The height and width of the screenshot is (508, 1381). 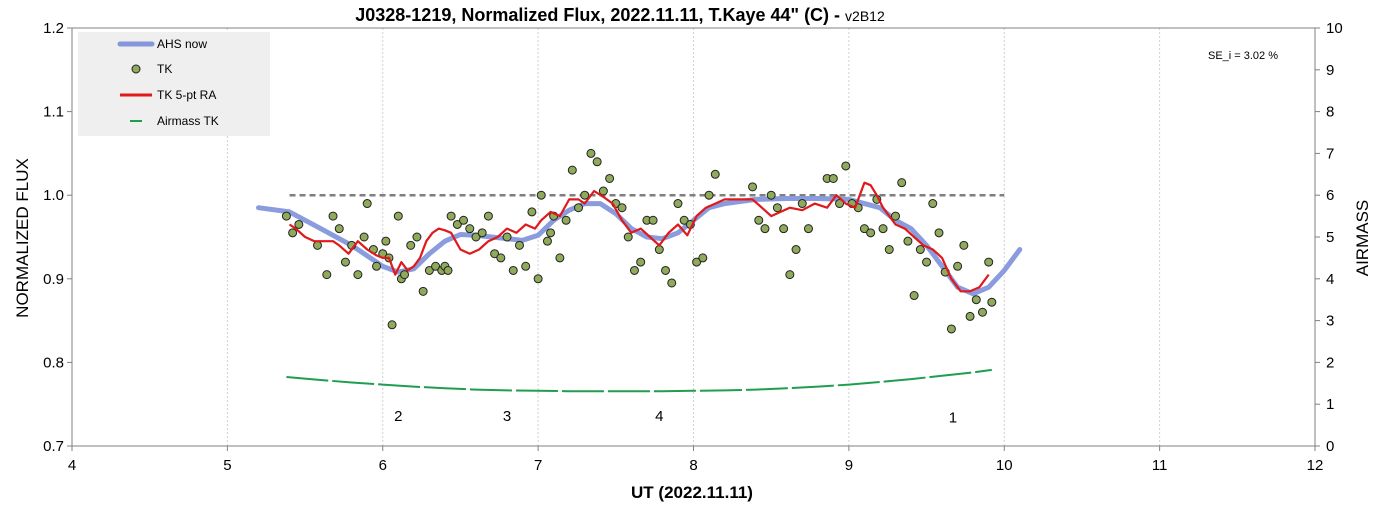 I want to click on series-line-ahs-now, so click(x=639, y=246).